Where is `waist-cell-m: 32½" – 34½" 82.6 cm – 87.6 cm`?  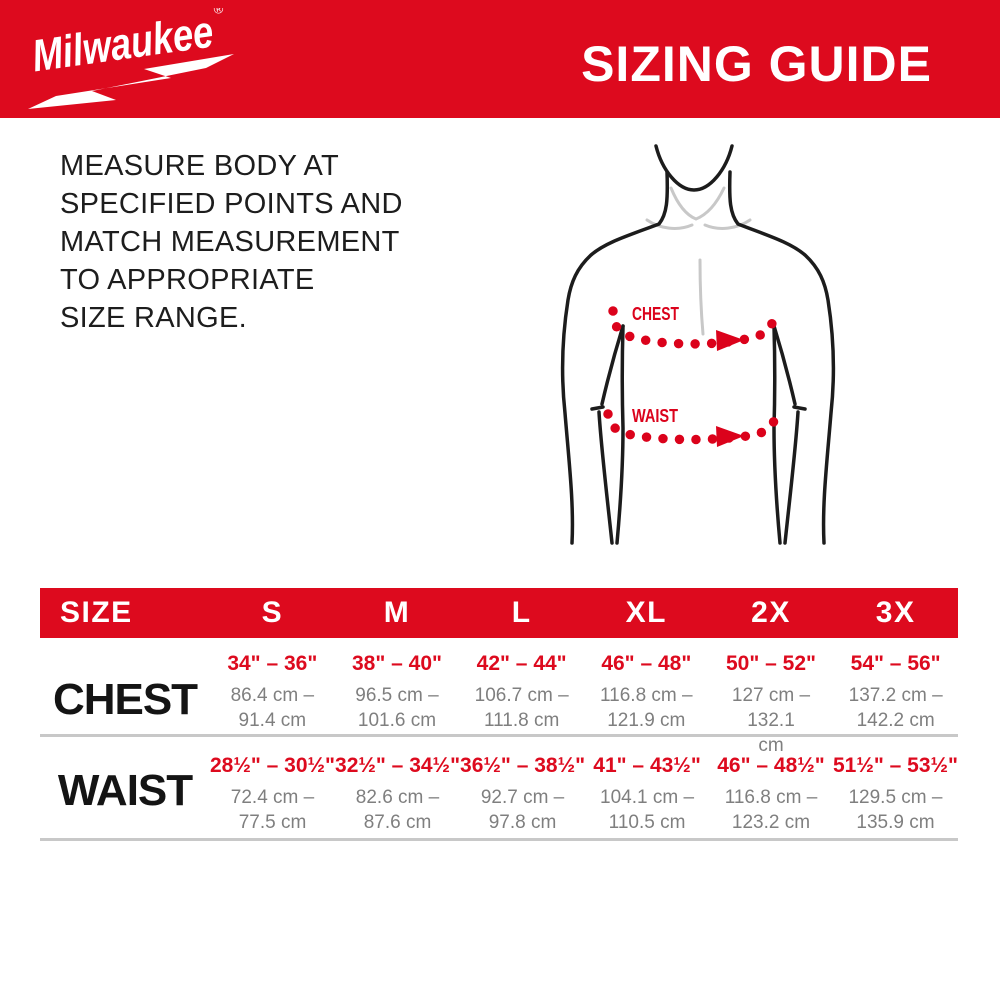 waist-cell-m: 32½" – 34½" 82.6 cm – 87.6 cm is located at coordinates (397, 796).